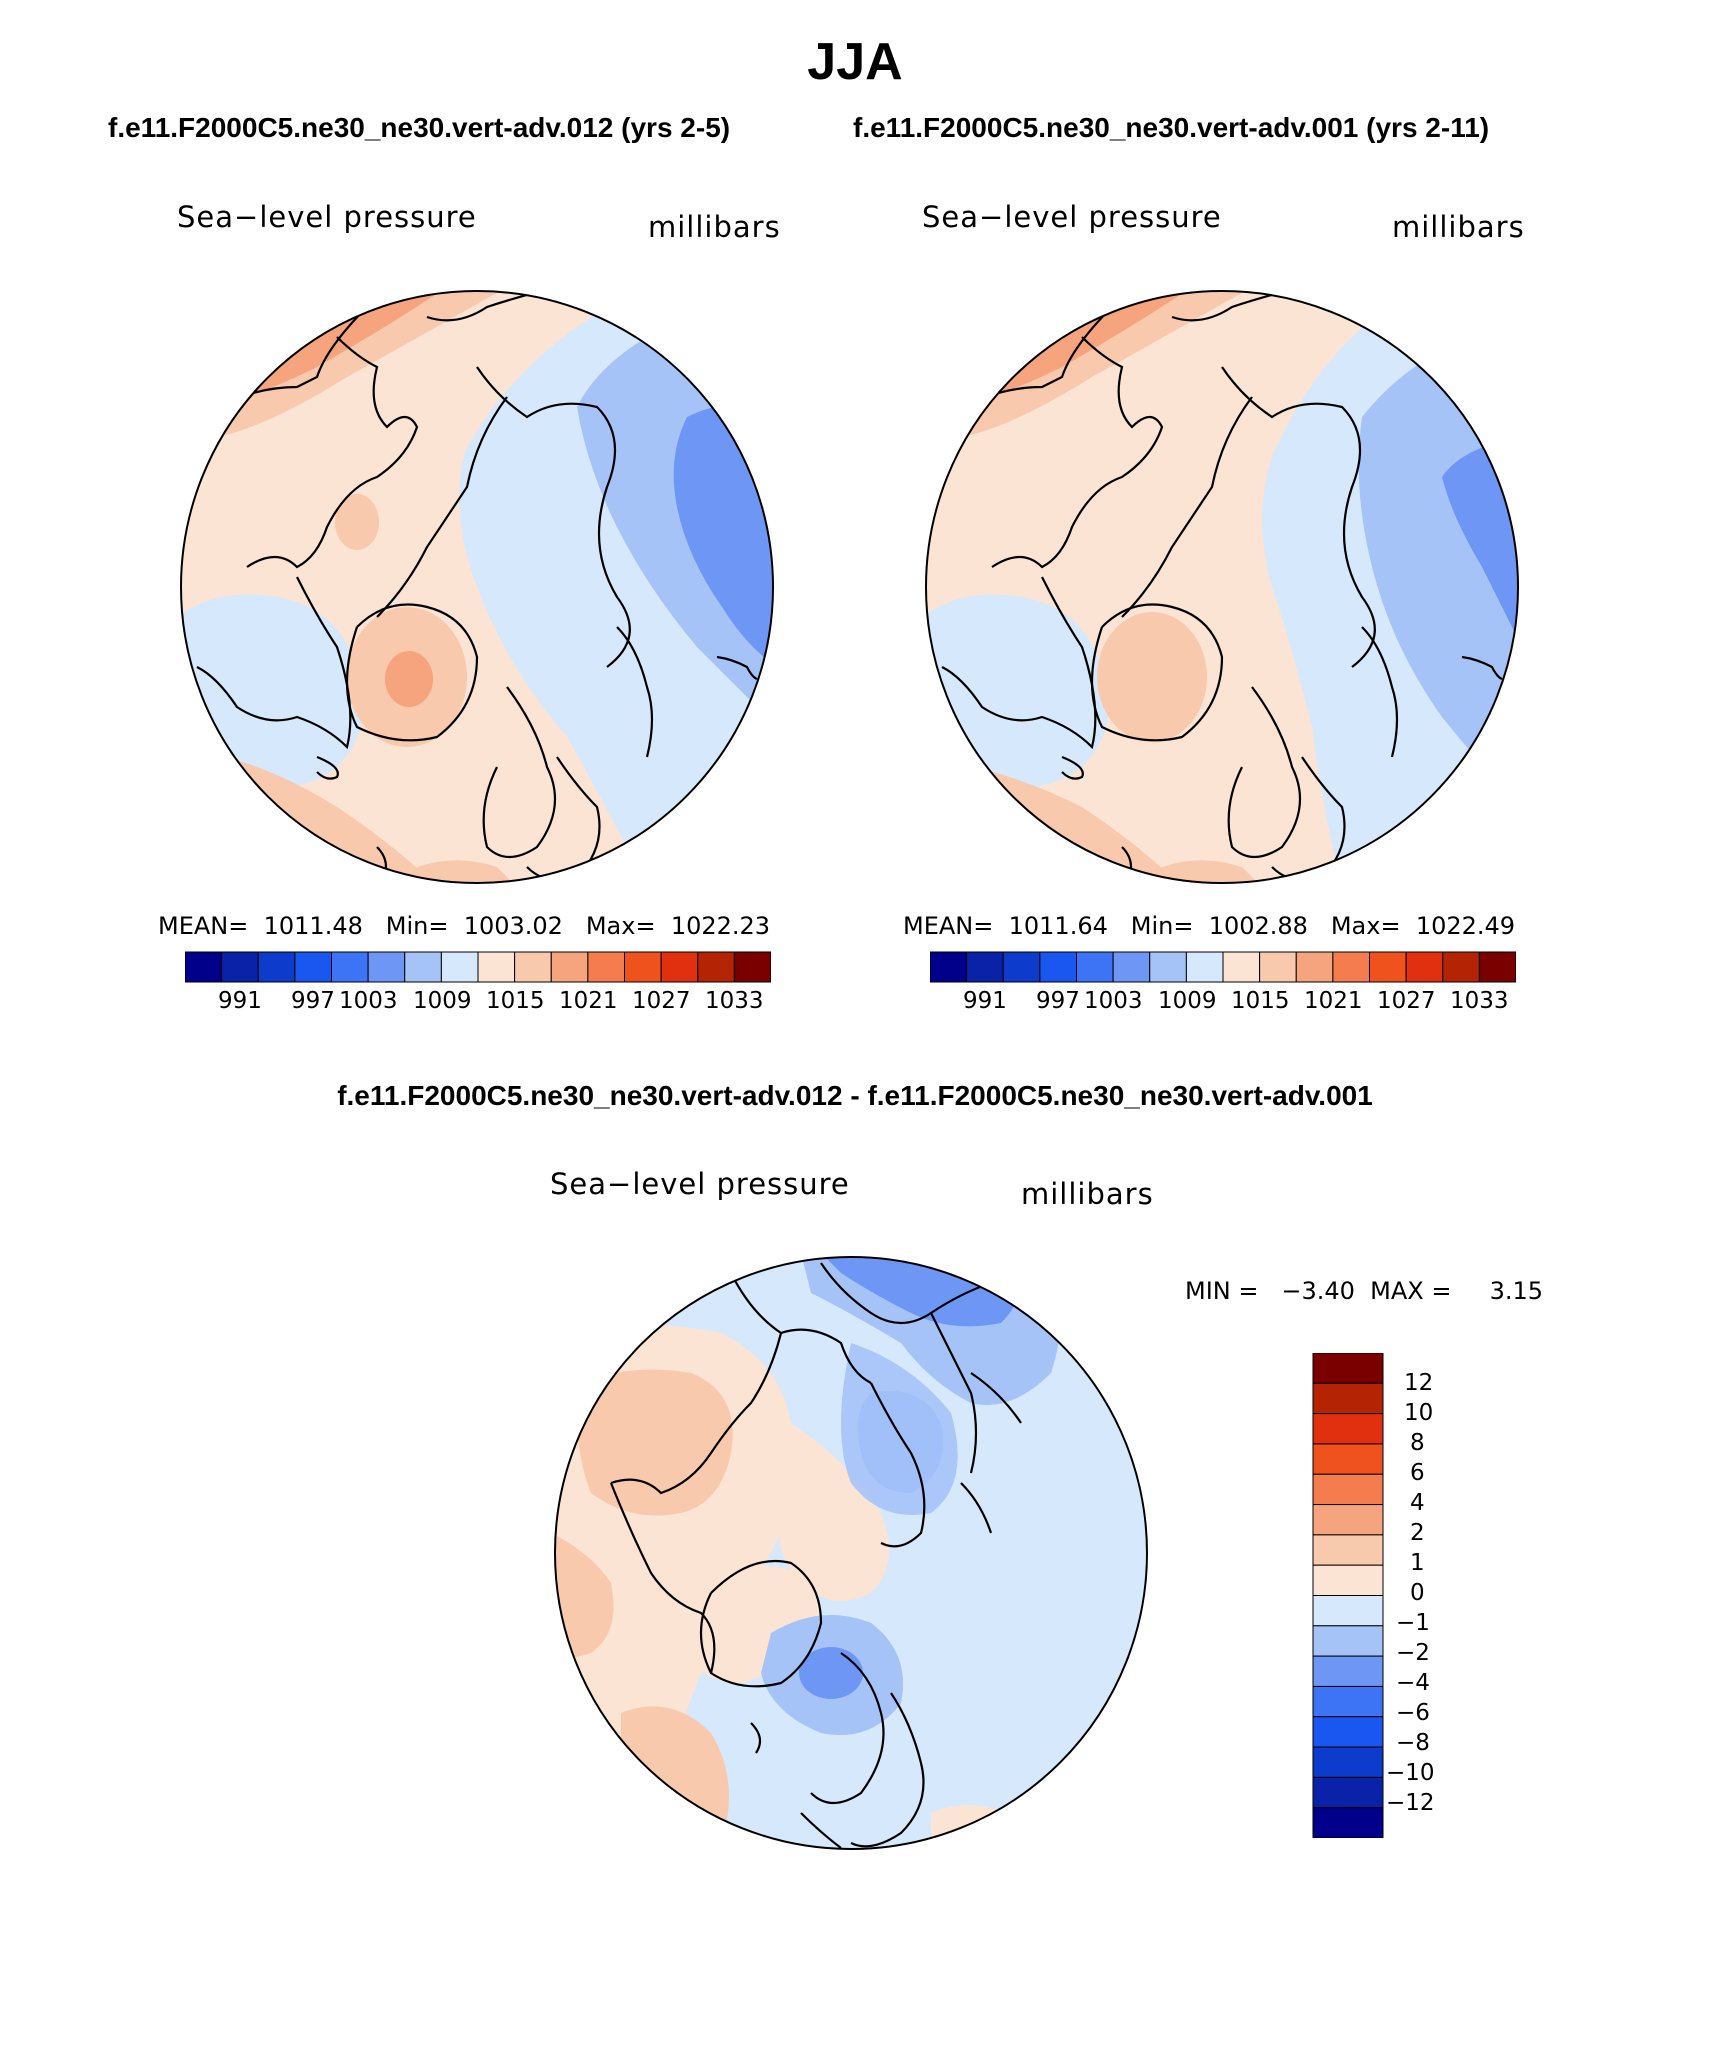 The height and width of the screenshot is (2061, 1710). I want to click on diff-tick-label: 1, so click(1417, 1563).